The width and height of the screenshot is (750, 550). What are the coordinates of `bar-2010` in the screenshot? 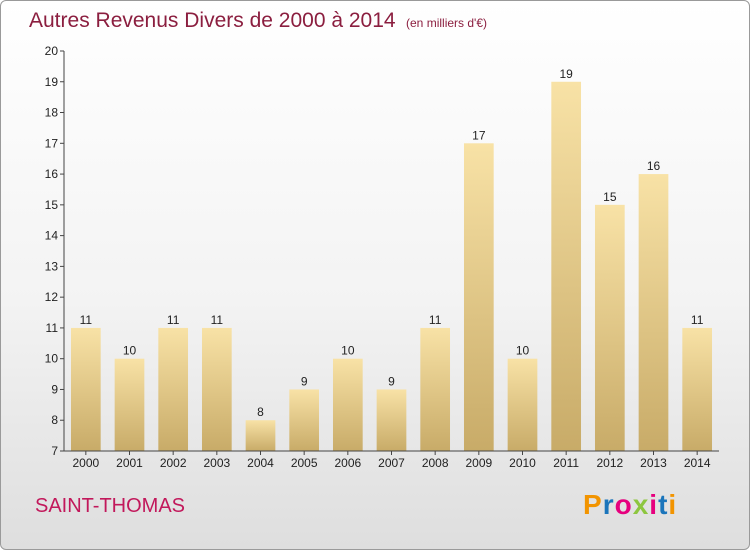 It's located at (522, 404).